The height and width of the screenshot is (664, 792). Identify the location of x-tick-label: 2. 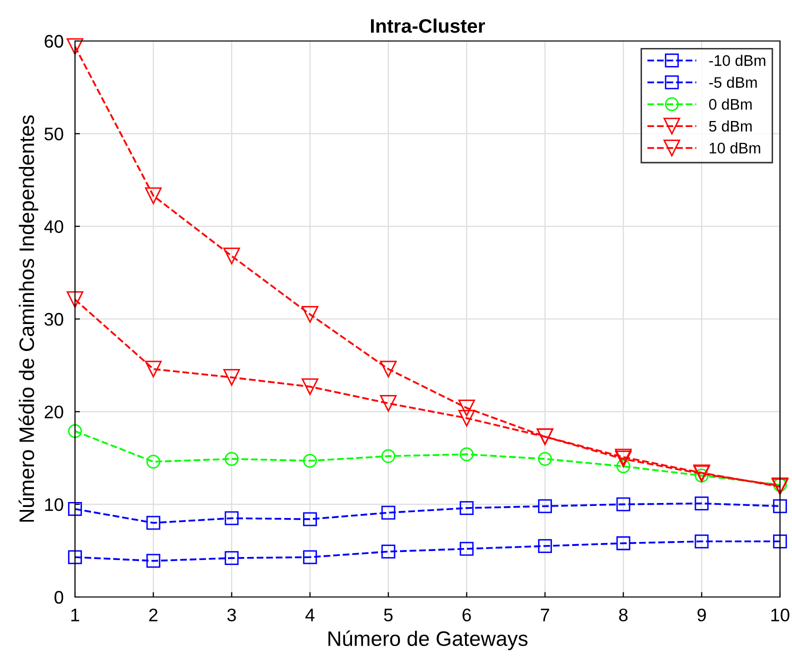
(153, 615).